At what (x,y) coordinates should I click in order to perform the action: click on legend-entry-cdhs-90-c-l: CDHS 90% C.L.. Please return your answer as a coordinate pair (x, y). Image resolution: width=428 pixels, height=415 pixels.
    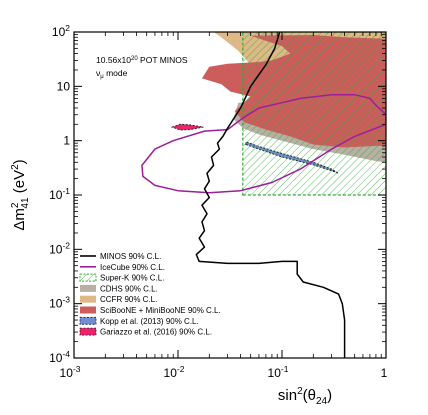
    Looking at the image, I should click on (119, 288).